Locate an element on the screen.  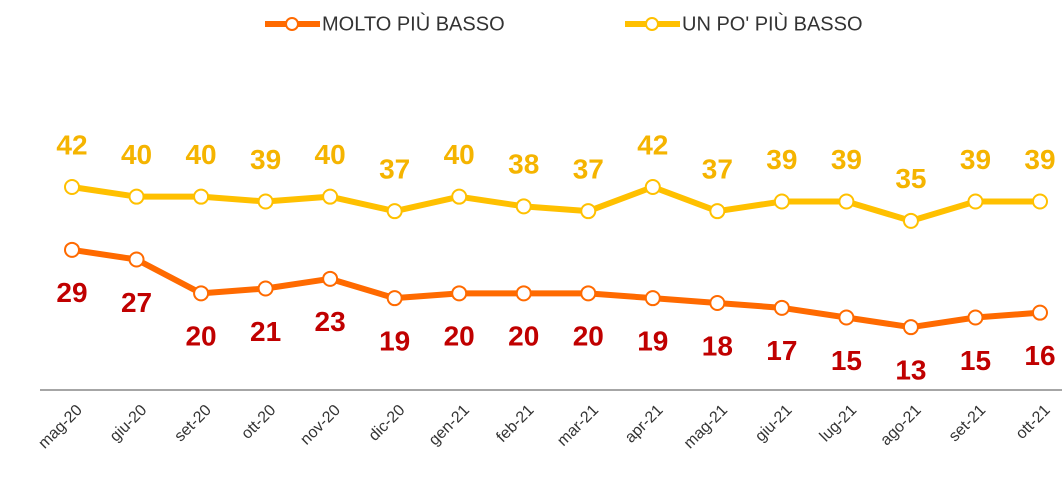
value-label: 27 is located at coordinates (136, 302).